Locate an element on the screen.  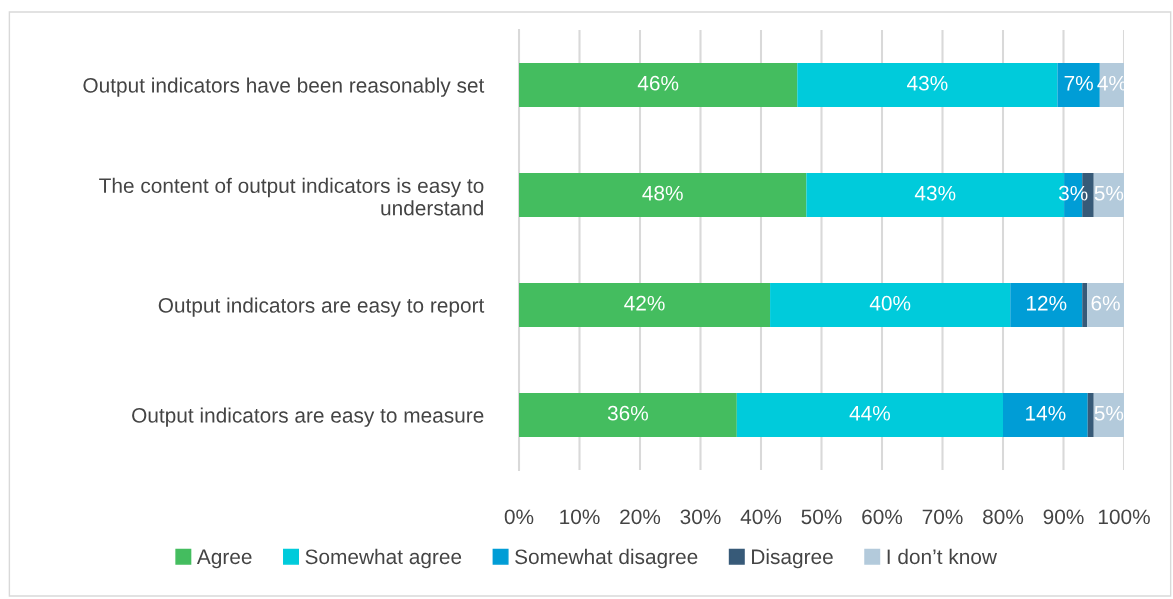
data-label: 40% is located at coordinates (890, 303).